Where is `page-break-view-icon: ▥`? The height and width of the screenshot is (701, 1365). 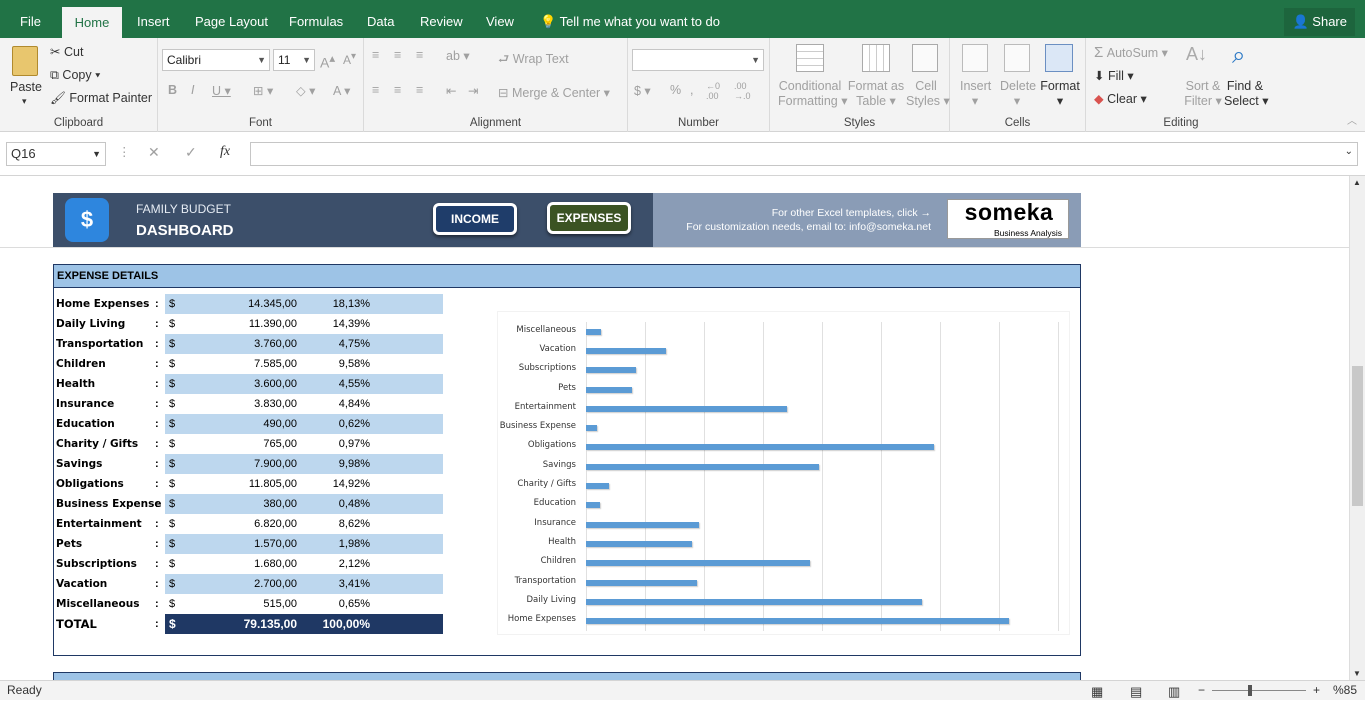
page-break-view-icon: ▥ is located at coordinates (1174, 691).